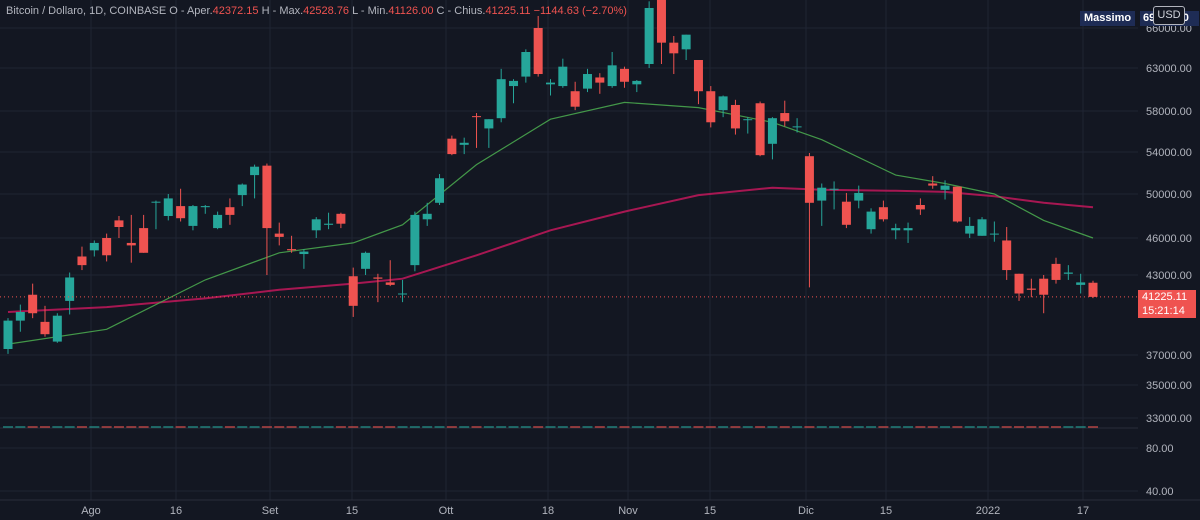 The height and width of the screenshot is (520, 1200). What do you see at coordinates (508, 11) in the screenshot?
I see `close-value: 41225.11` at bounding box center [508, 11].